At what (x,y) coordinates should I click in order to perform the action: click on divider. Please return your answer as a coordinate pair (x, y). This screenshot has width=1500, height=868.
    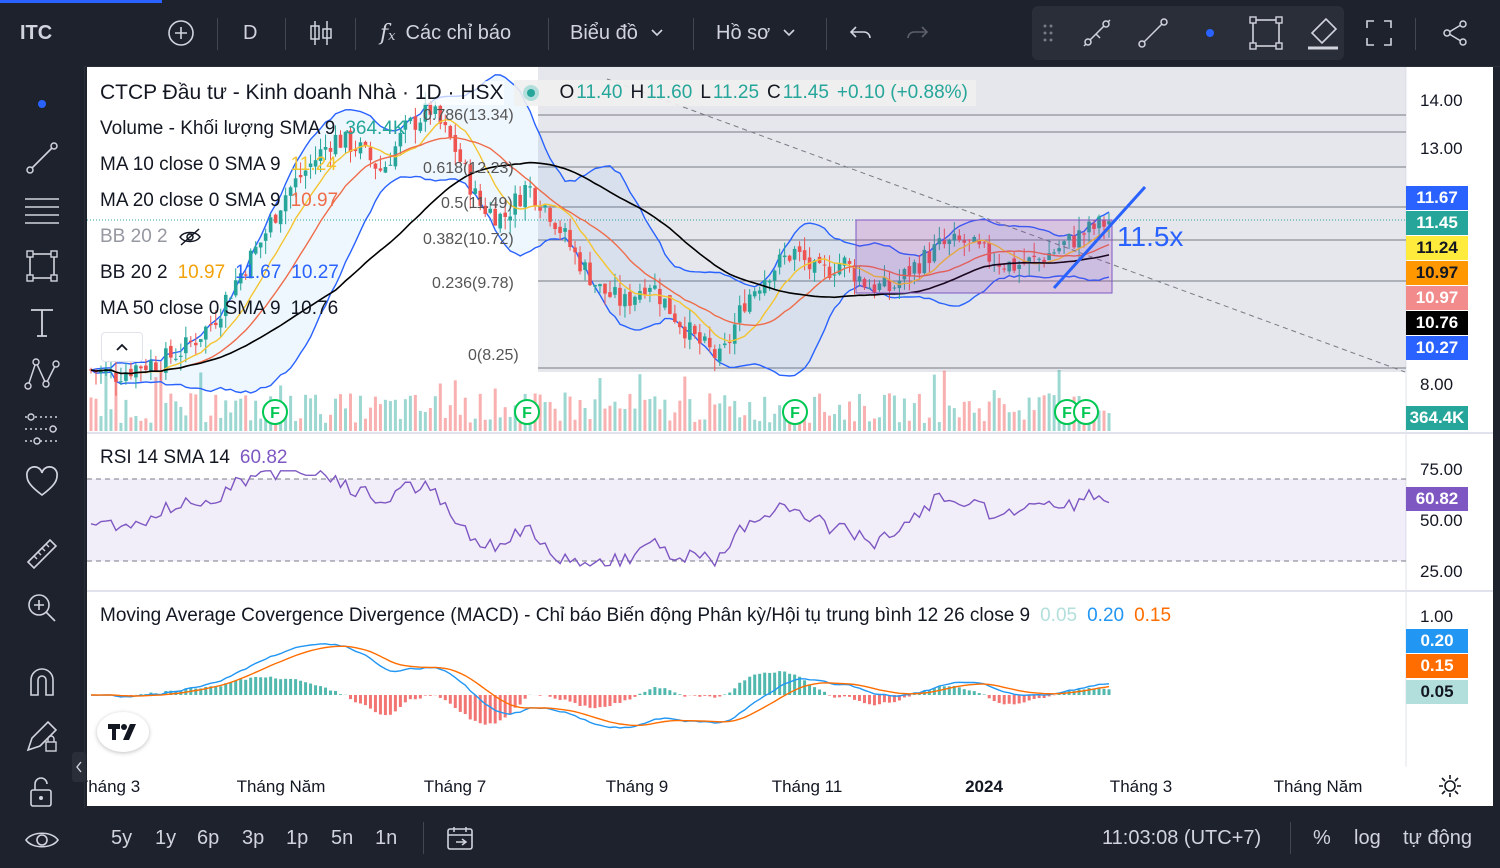
    Looking at the image, I should click on (693, 34).